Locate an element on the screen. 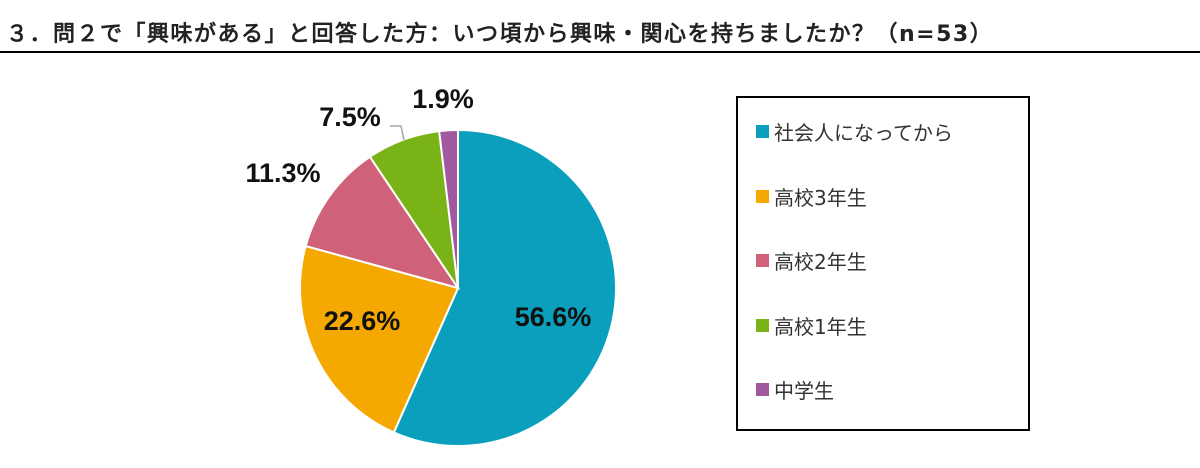  data-label-2: 22.6% is located at coordinates (362, 321).